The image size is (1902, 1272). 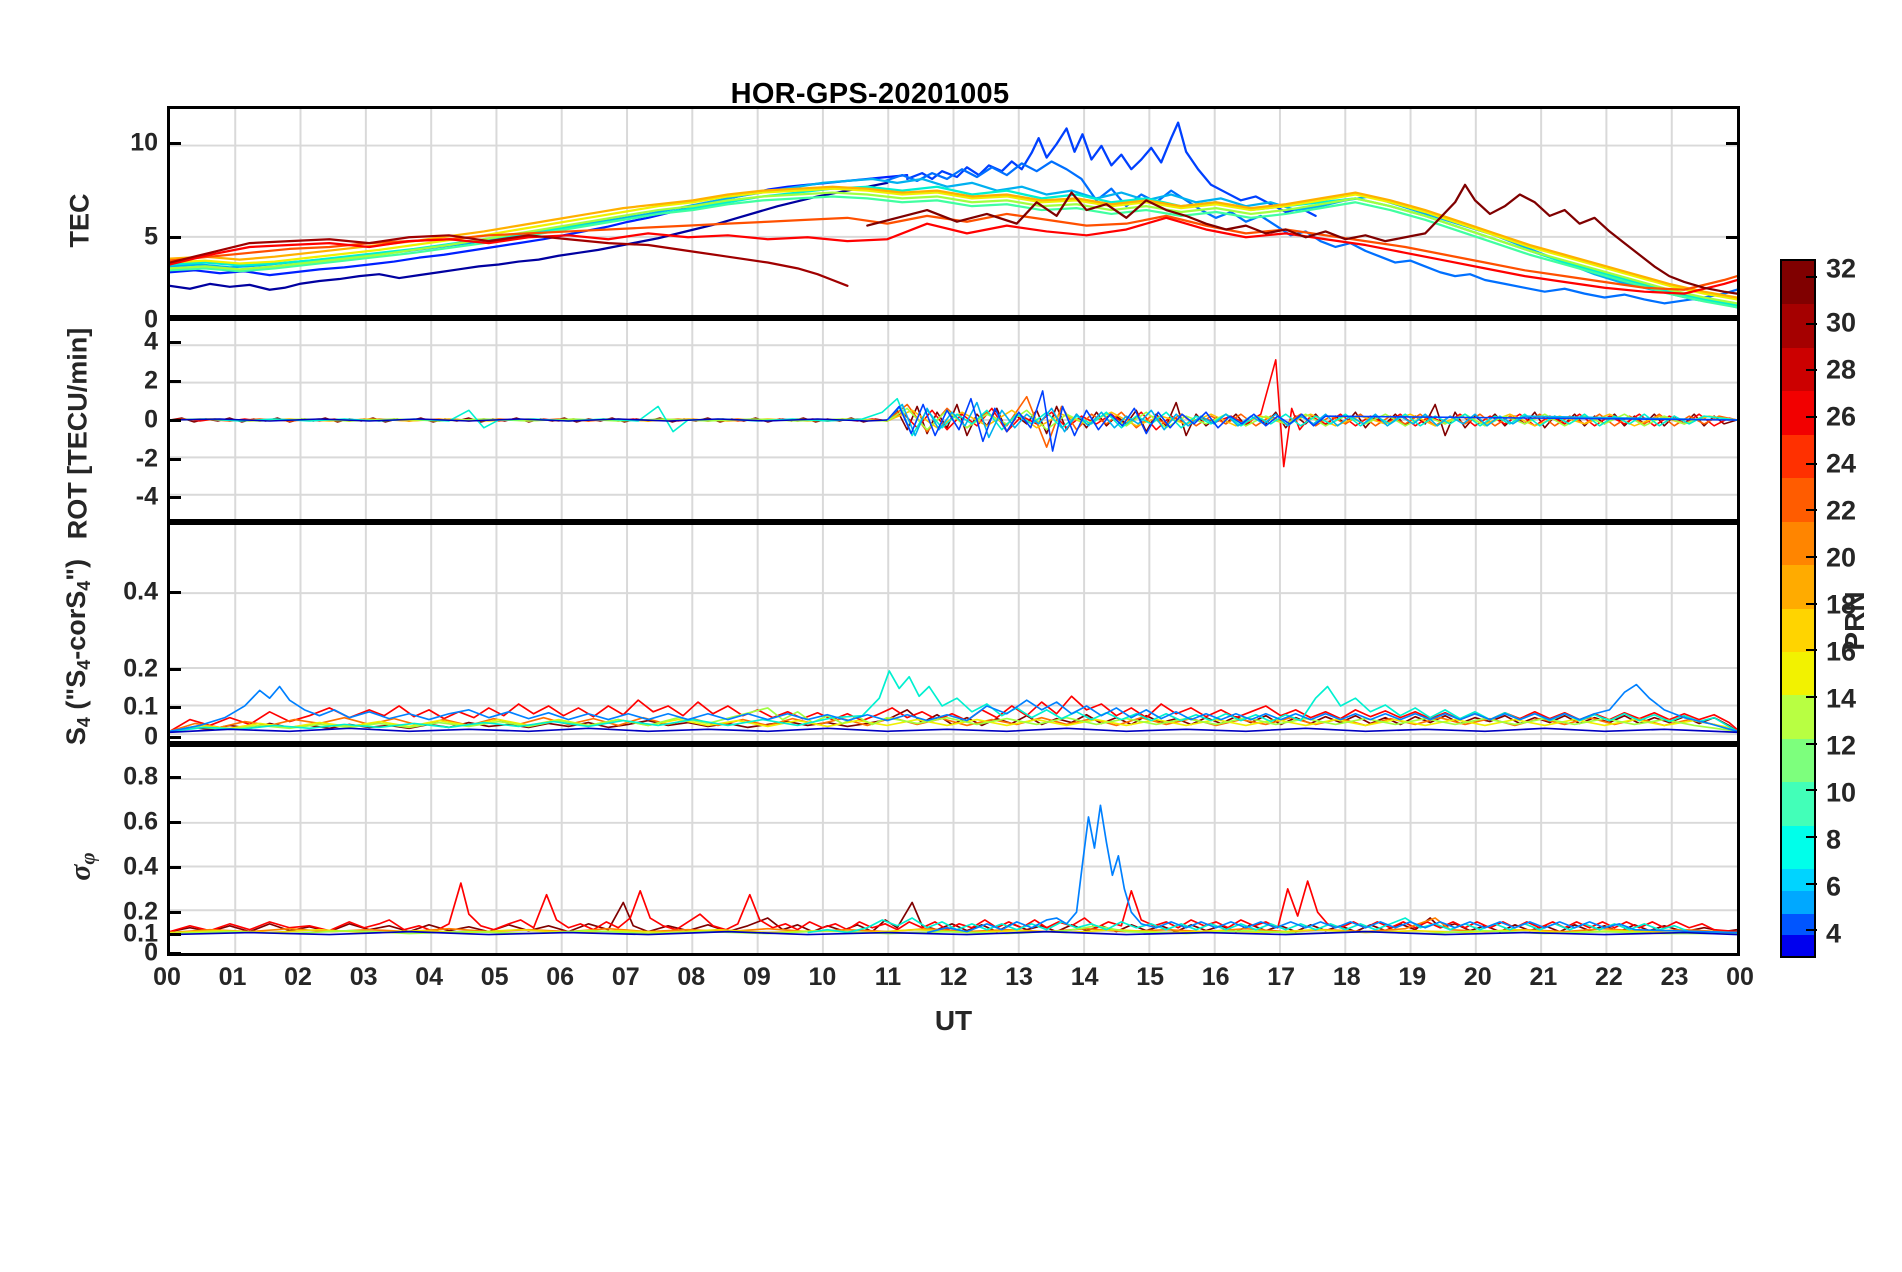 I want to click on xtick-label: 16, so click(x=1215, y=977).